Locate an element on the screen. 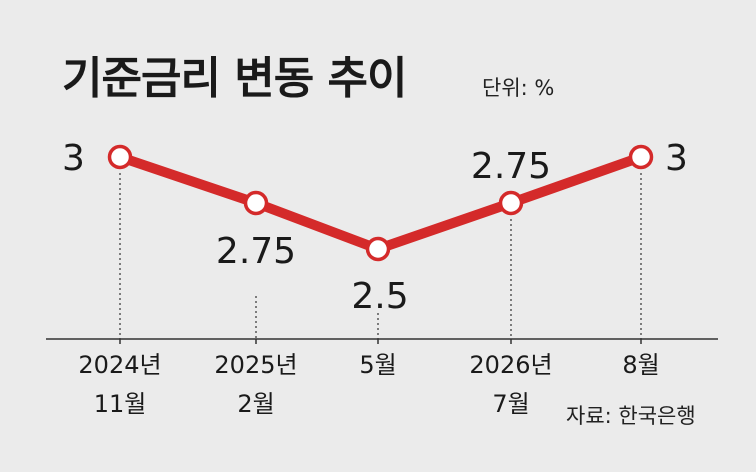  source-label: 자료: 한국은행 is located at coordinates (631, 416).